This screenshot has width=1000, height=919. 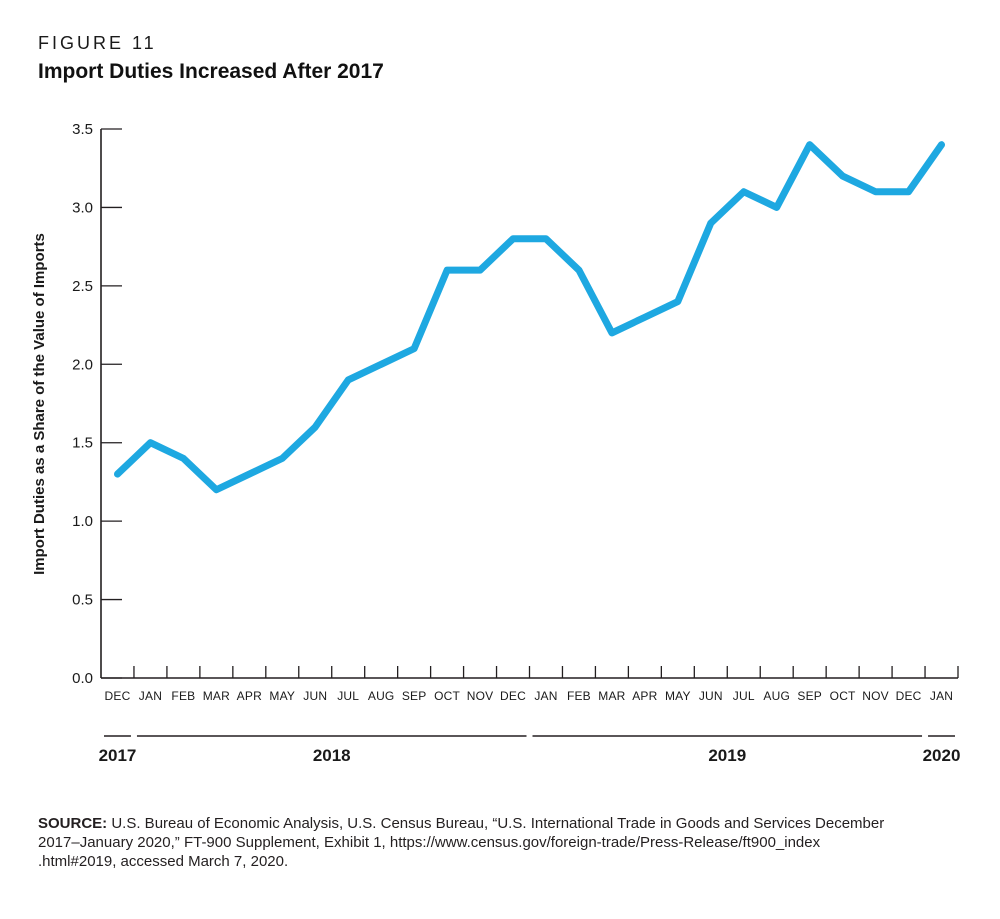 What do you see at coordinates (82, 600) in the screenshot?
I see `y-tick-label: 0.5` at bounding box center [82, 600].